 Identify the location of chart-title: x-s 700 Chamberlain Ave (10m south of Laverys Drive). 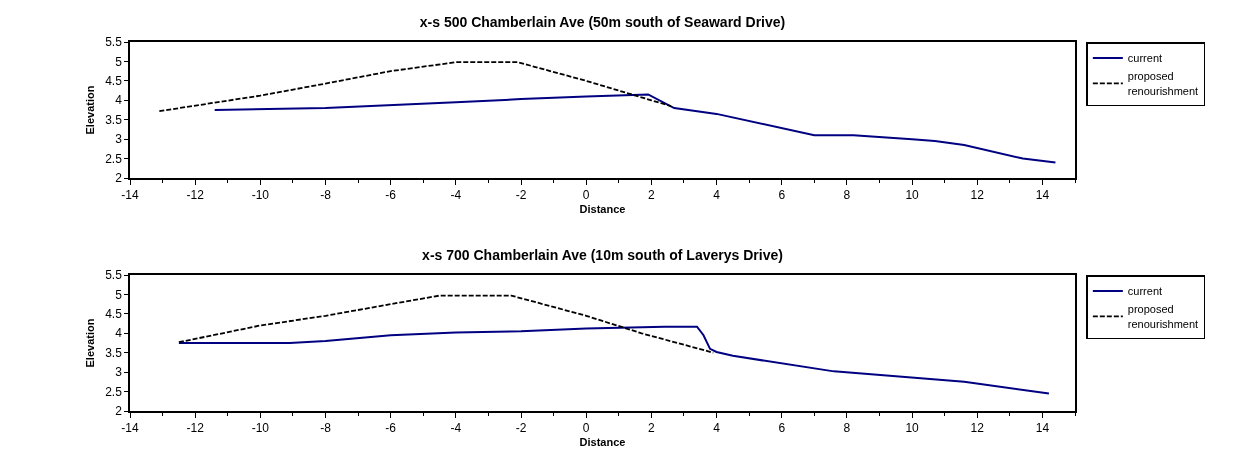
(602, 254).